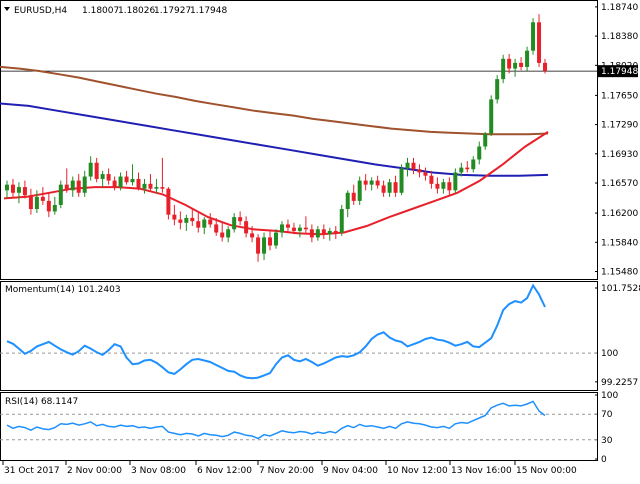 The image size is (640, 484). What do you see at coordinates (604, 460) in the screenshot?
I see `rsi-tick-label: 0` at bounding box center [604, 460].